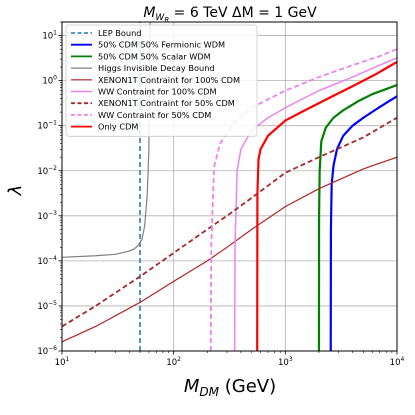 This screenshot has height=415, width=415. I want to click on y-tick-label: 10⁻¹, so click(47, 126).